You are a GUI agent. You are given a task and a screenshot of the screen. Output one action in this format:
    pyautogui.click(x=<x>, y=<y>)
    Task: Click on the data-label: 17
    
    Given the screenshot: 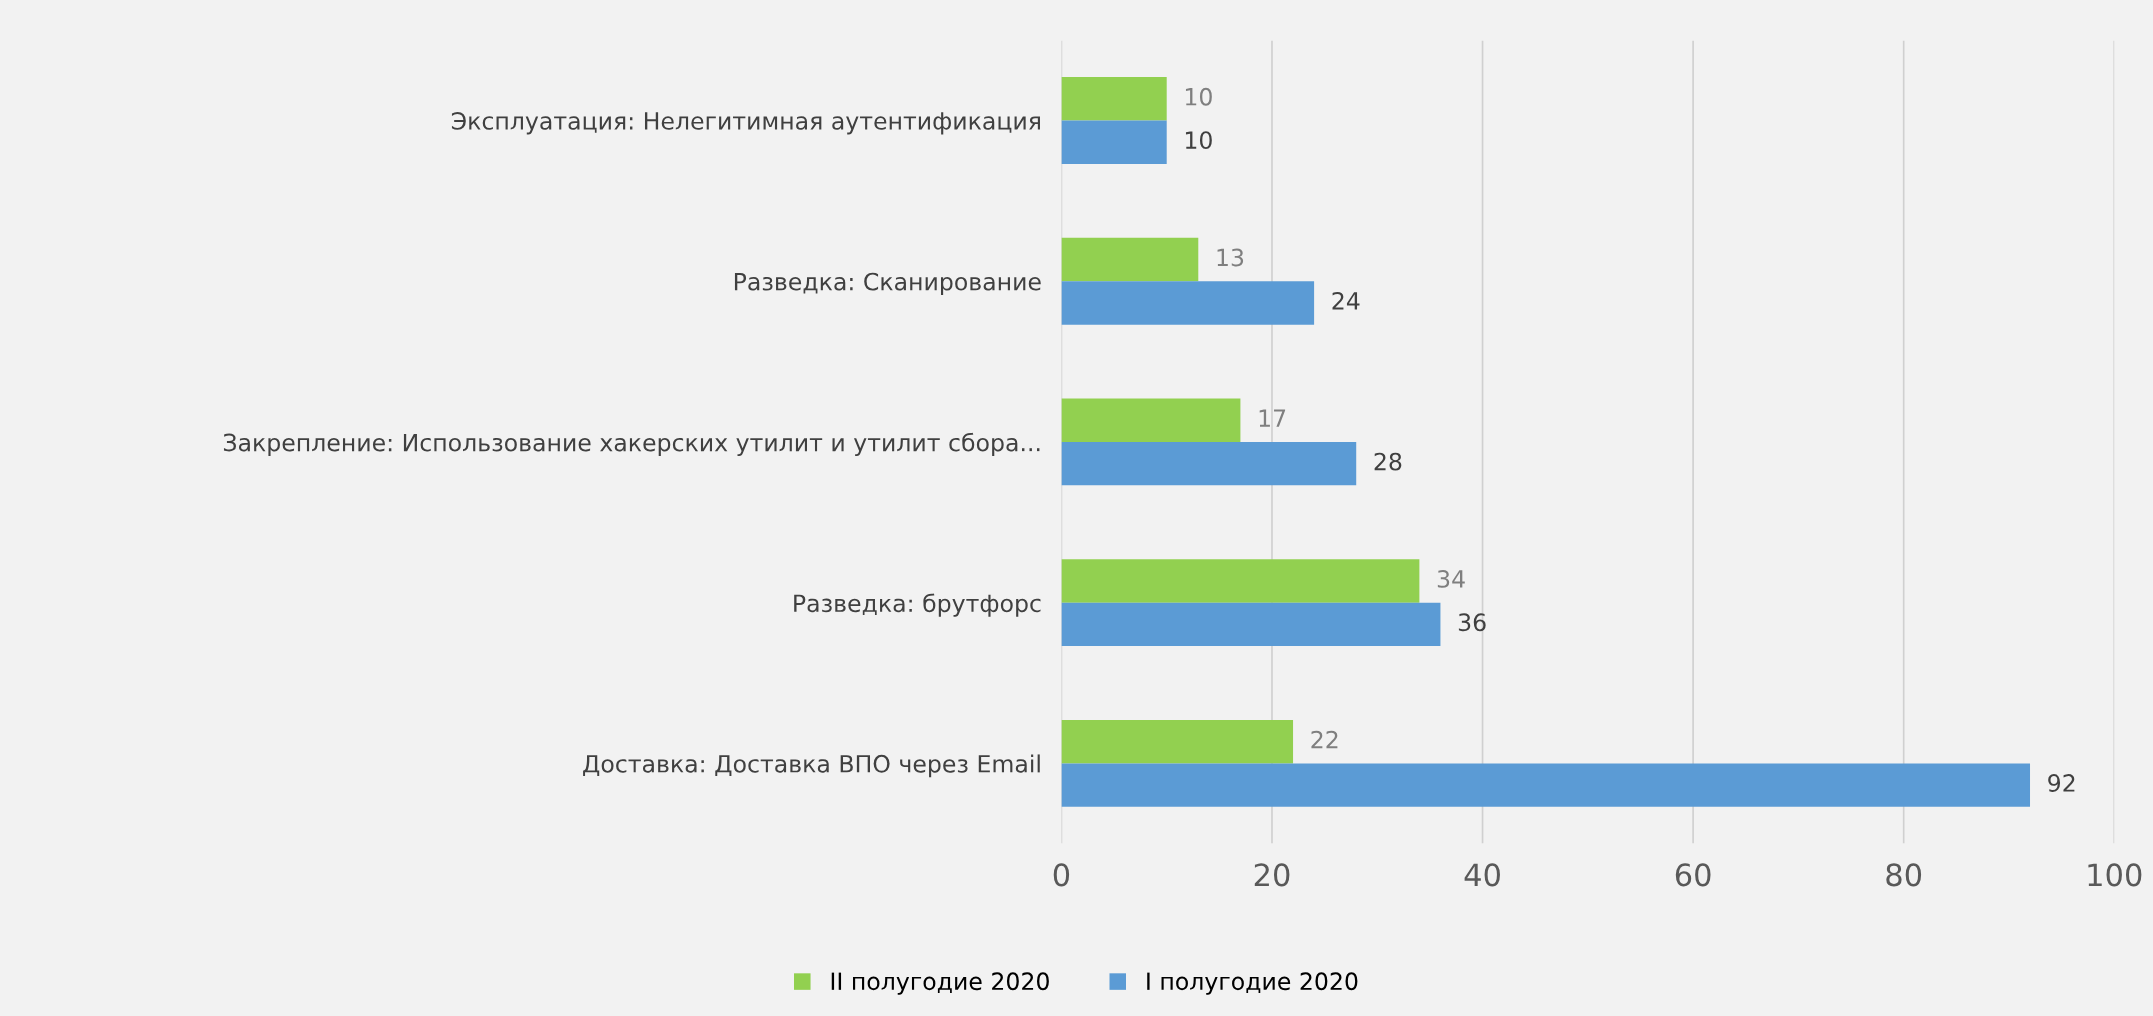 What is the action you would take?
    pyautogui.click(x=1272, y=418)
    